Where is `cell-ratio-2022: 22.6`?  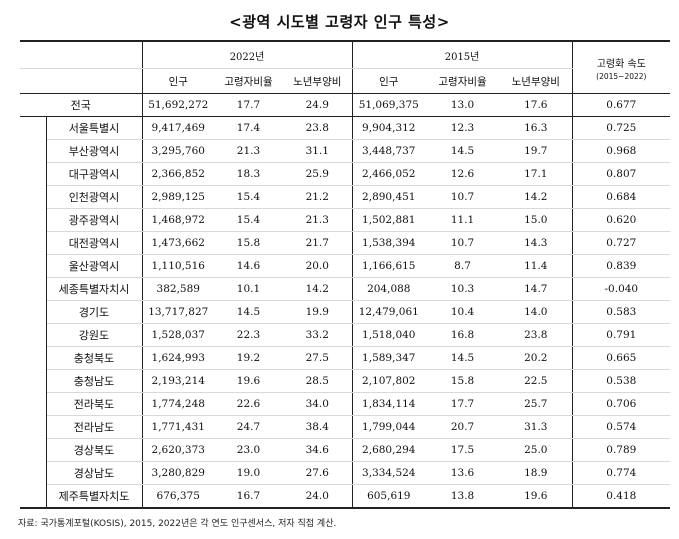 cell-ratio-2022: 22.6 is located at coordinates (248, 404).